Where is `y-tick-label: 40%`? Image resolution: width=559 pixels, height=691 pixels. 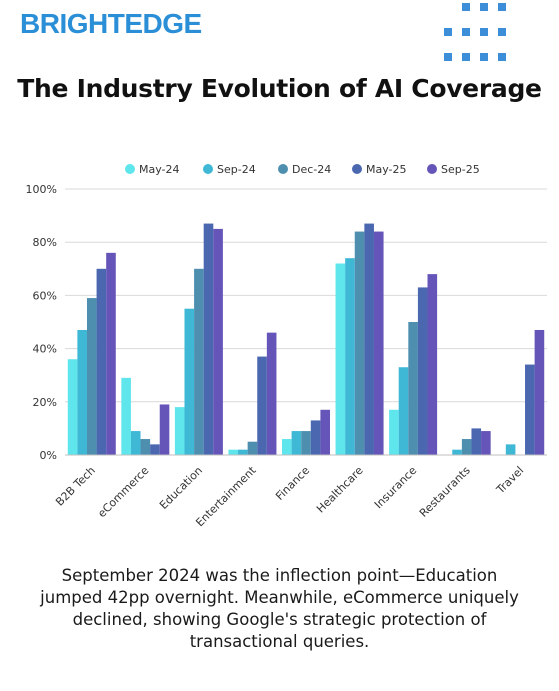
y-tick-label: 40% is located at coordinates (45, 349).